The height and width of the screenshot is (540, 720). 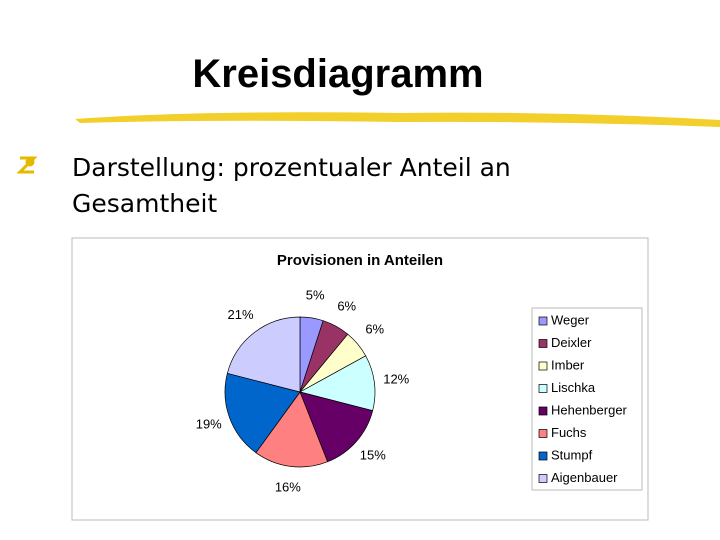 I want to click on value-label: 5%, so click(x=315, y=295).